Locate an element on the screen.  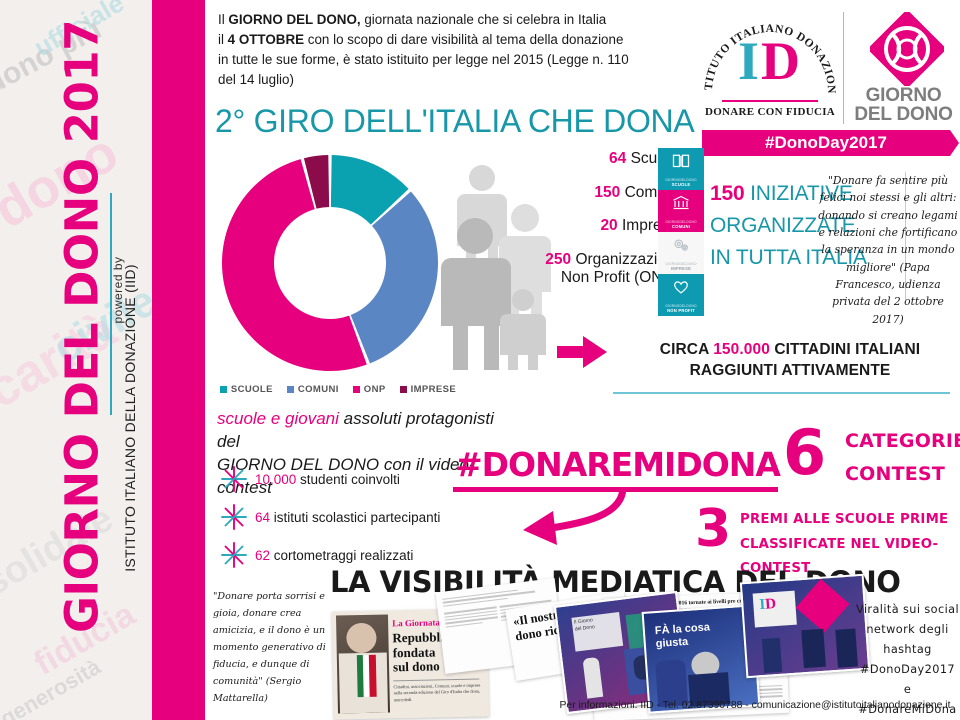
iniziative-number: 150 is located at coordinates (727, 193).